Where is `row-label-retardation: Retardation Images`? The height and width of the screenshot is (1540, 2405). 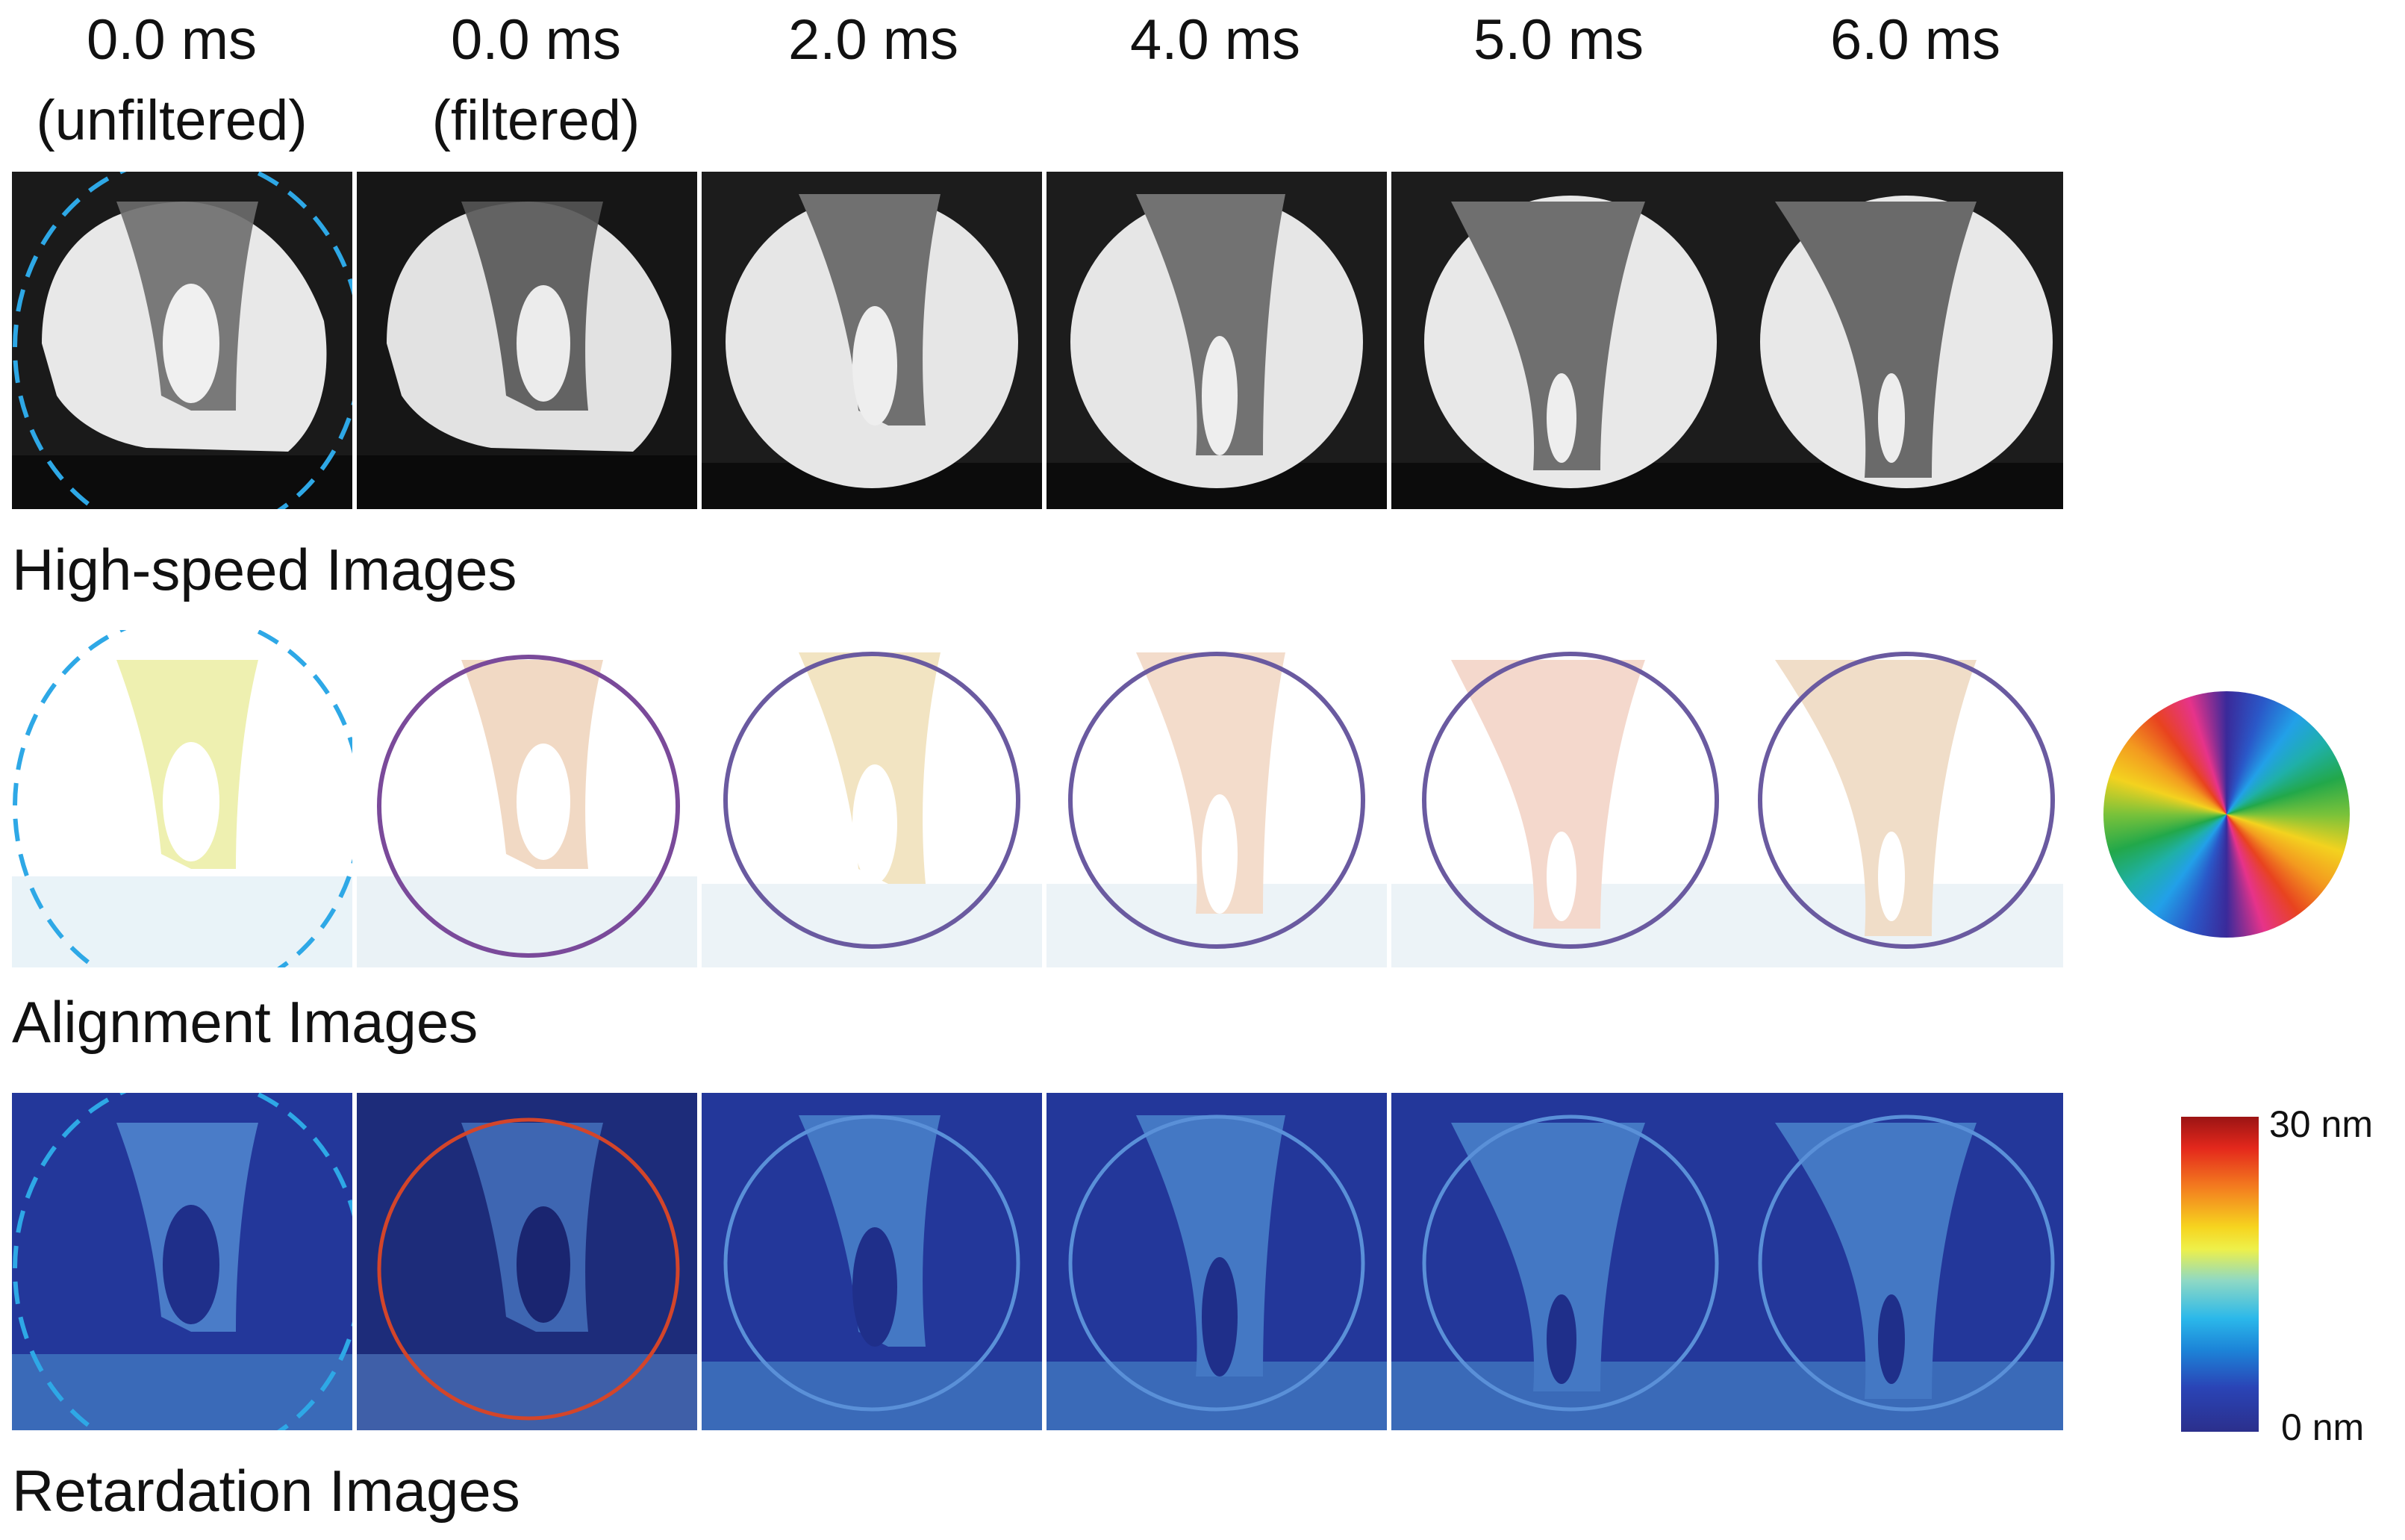 row-label-retardation: Retardation Images is located at coordinates (266, 1491).